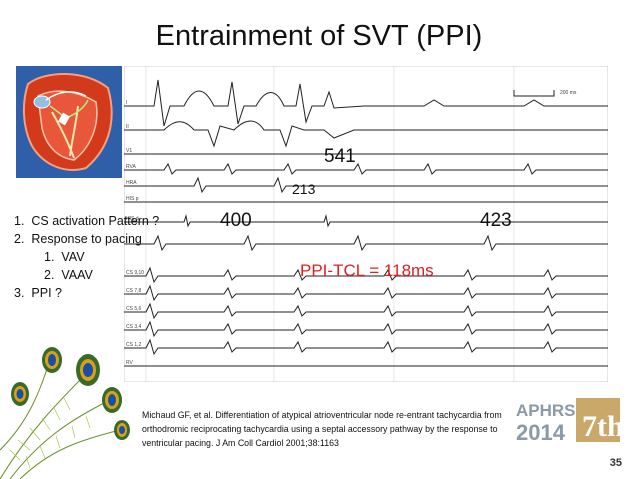 The width and height of the screenshot is (638, 479). I want to click on channel-label: CS 7,8, so click(134, 291).